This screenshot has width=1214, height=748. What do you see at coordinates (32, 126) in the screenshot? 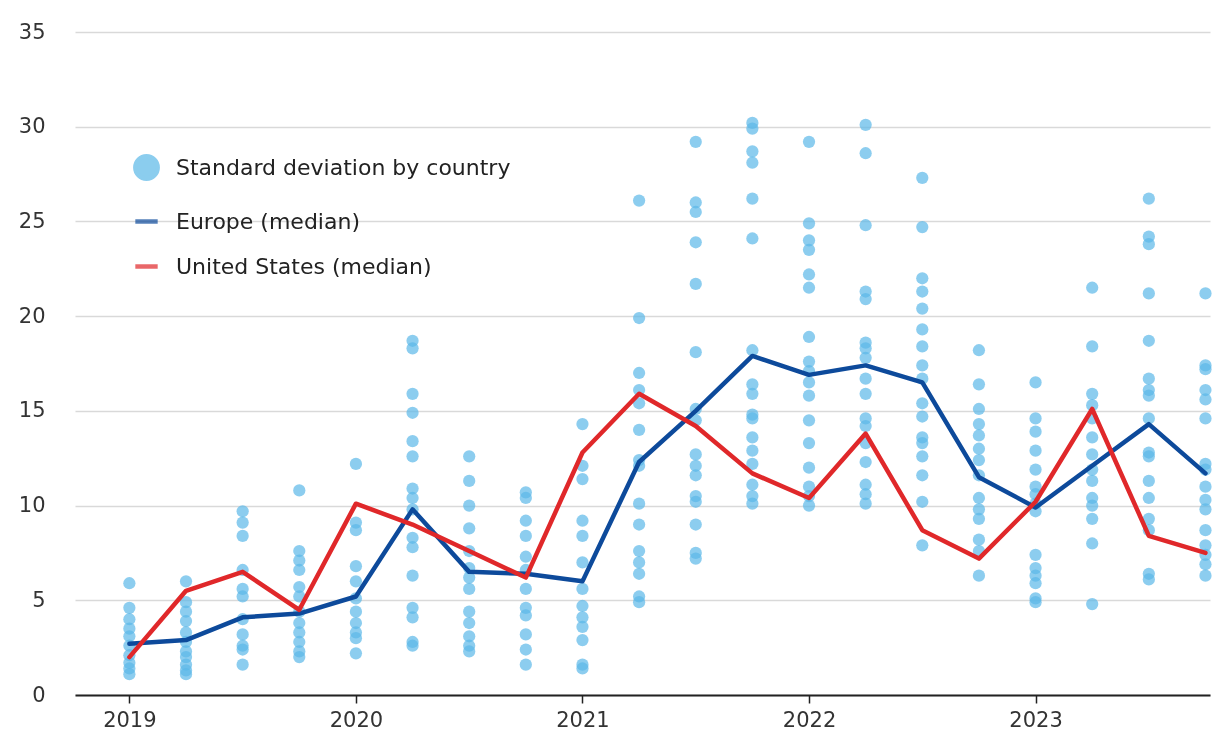
I see `y-tick-label: 30` at bounding box center [32, 126].